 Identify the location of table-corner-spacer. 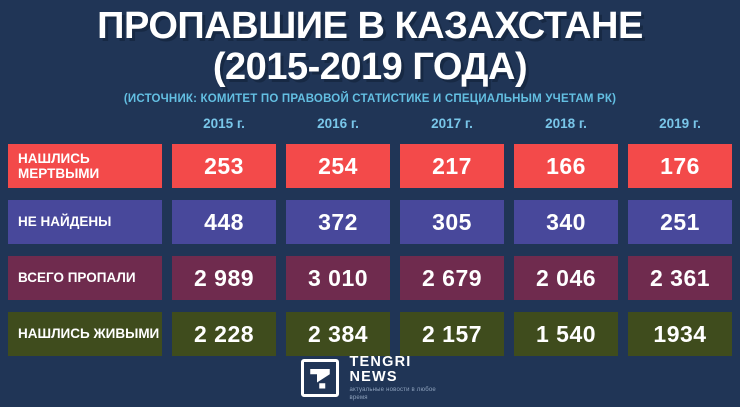
(85, 124).